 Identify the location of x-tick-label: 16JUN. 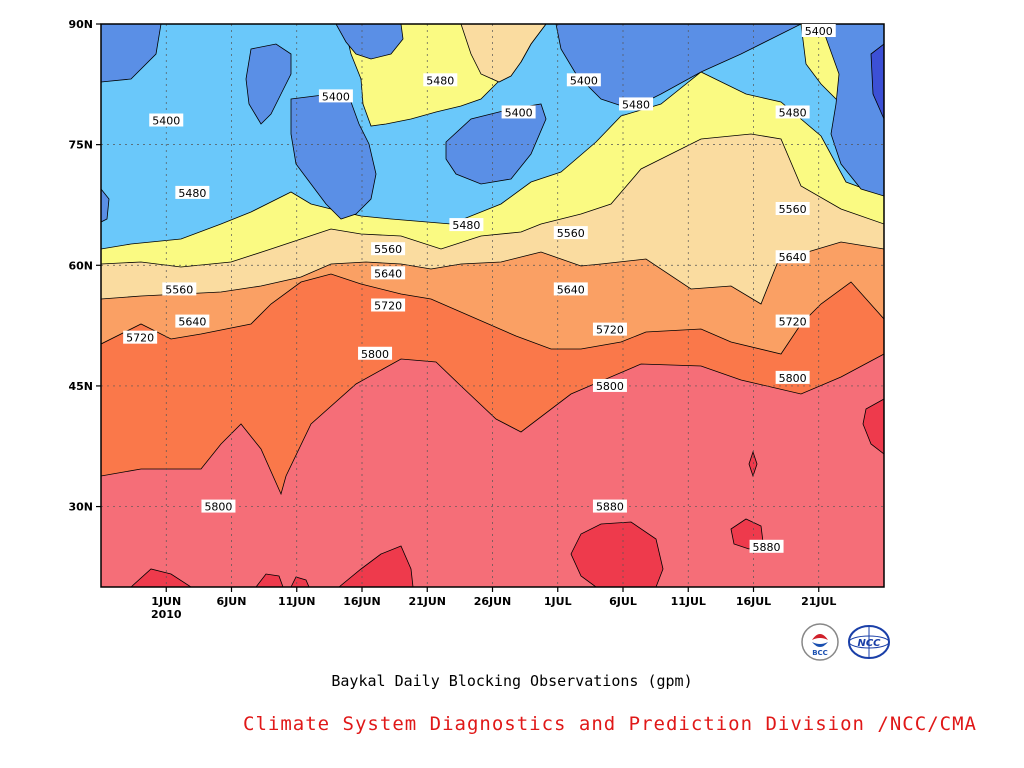
(362, 601).